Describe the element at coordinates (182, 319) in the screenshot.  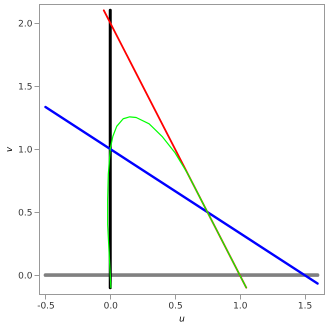
I see `x-axis-title: u` at that location.